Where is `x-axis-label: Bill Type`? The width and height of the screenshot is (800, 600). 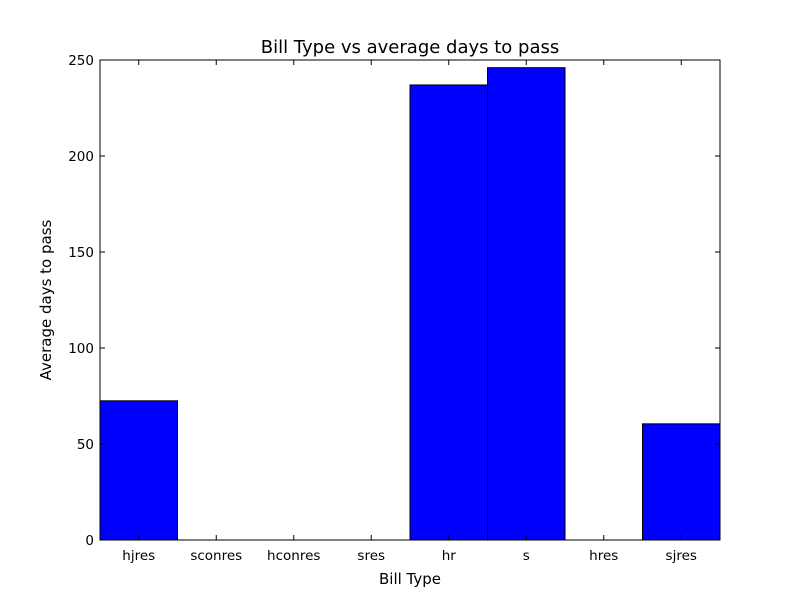
x-axis-label: Bill Type is located at coordinates (410, 579).